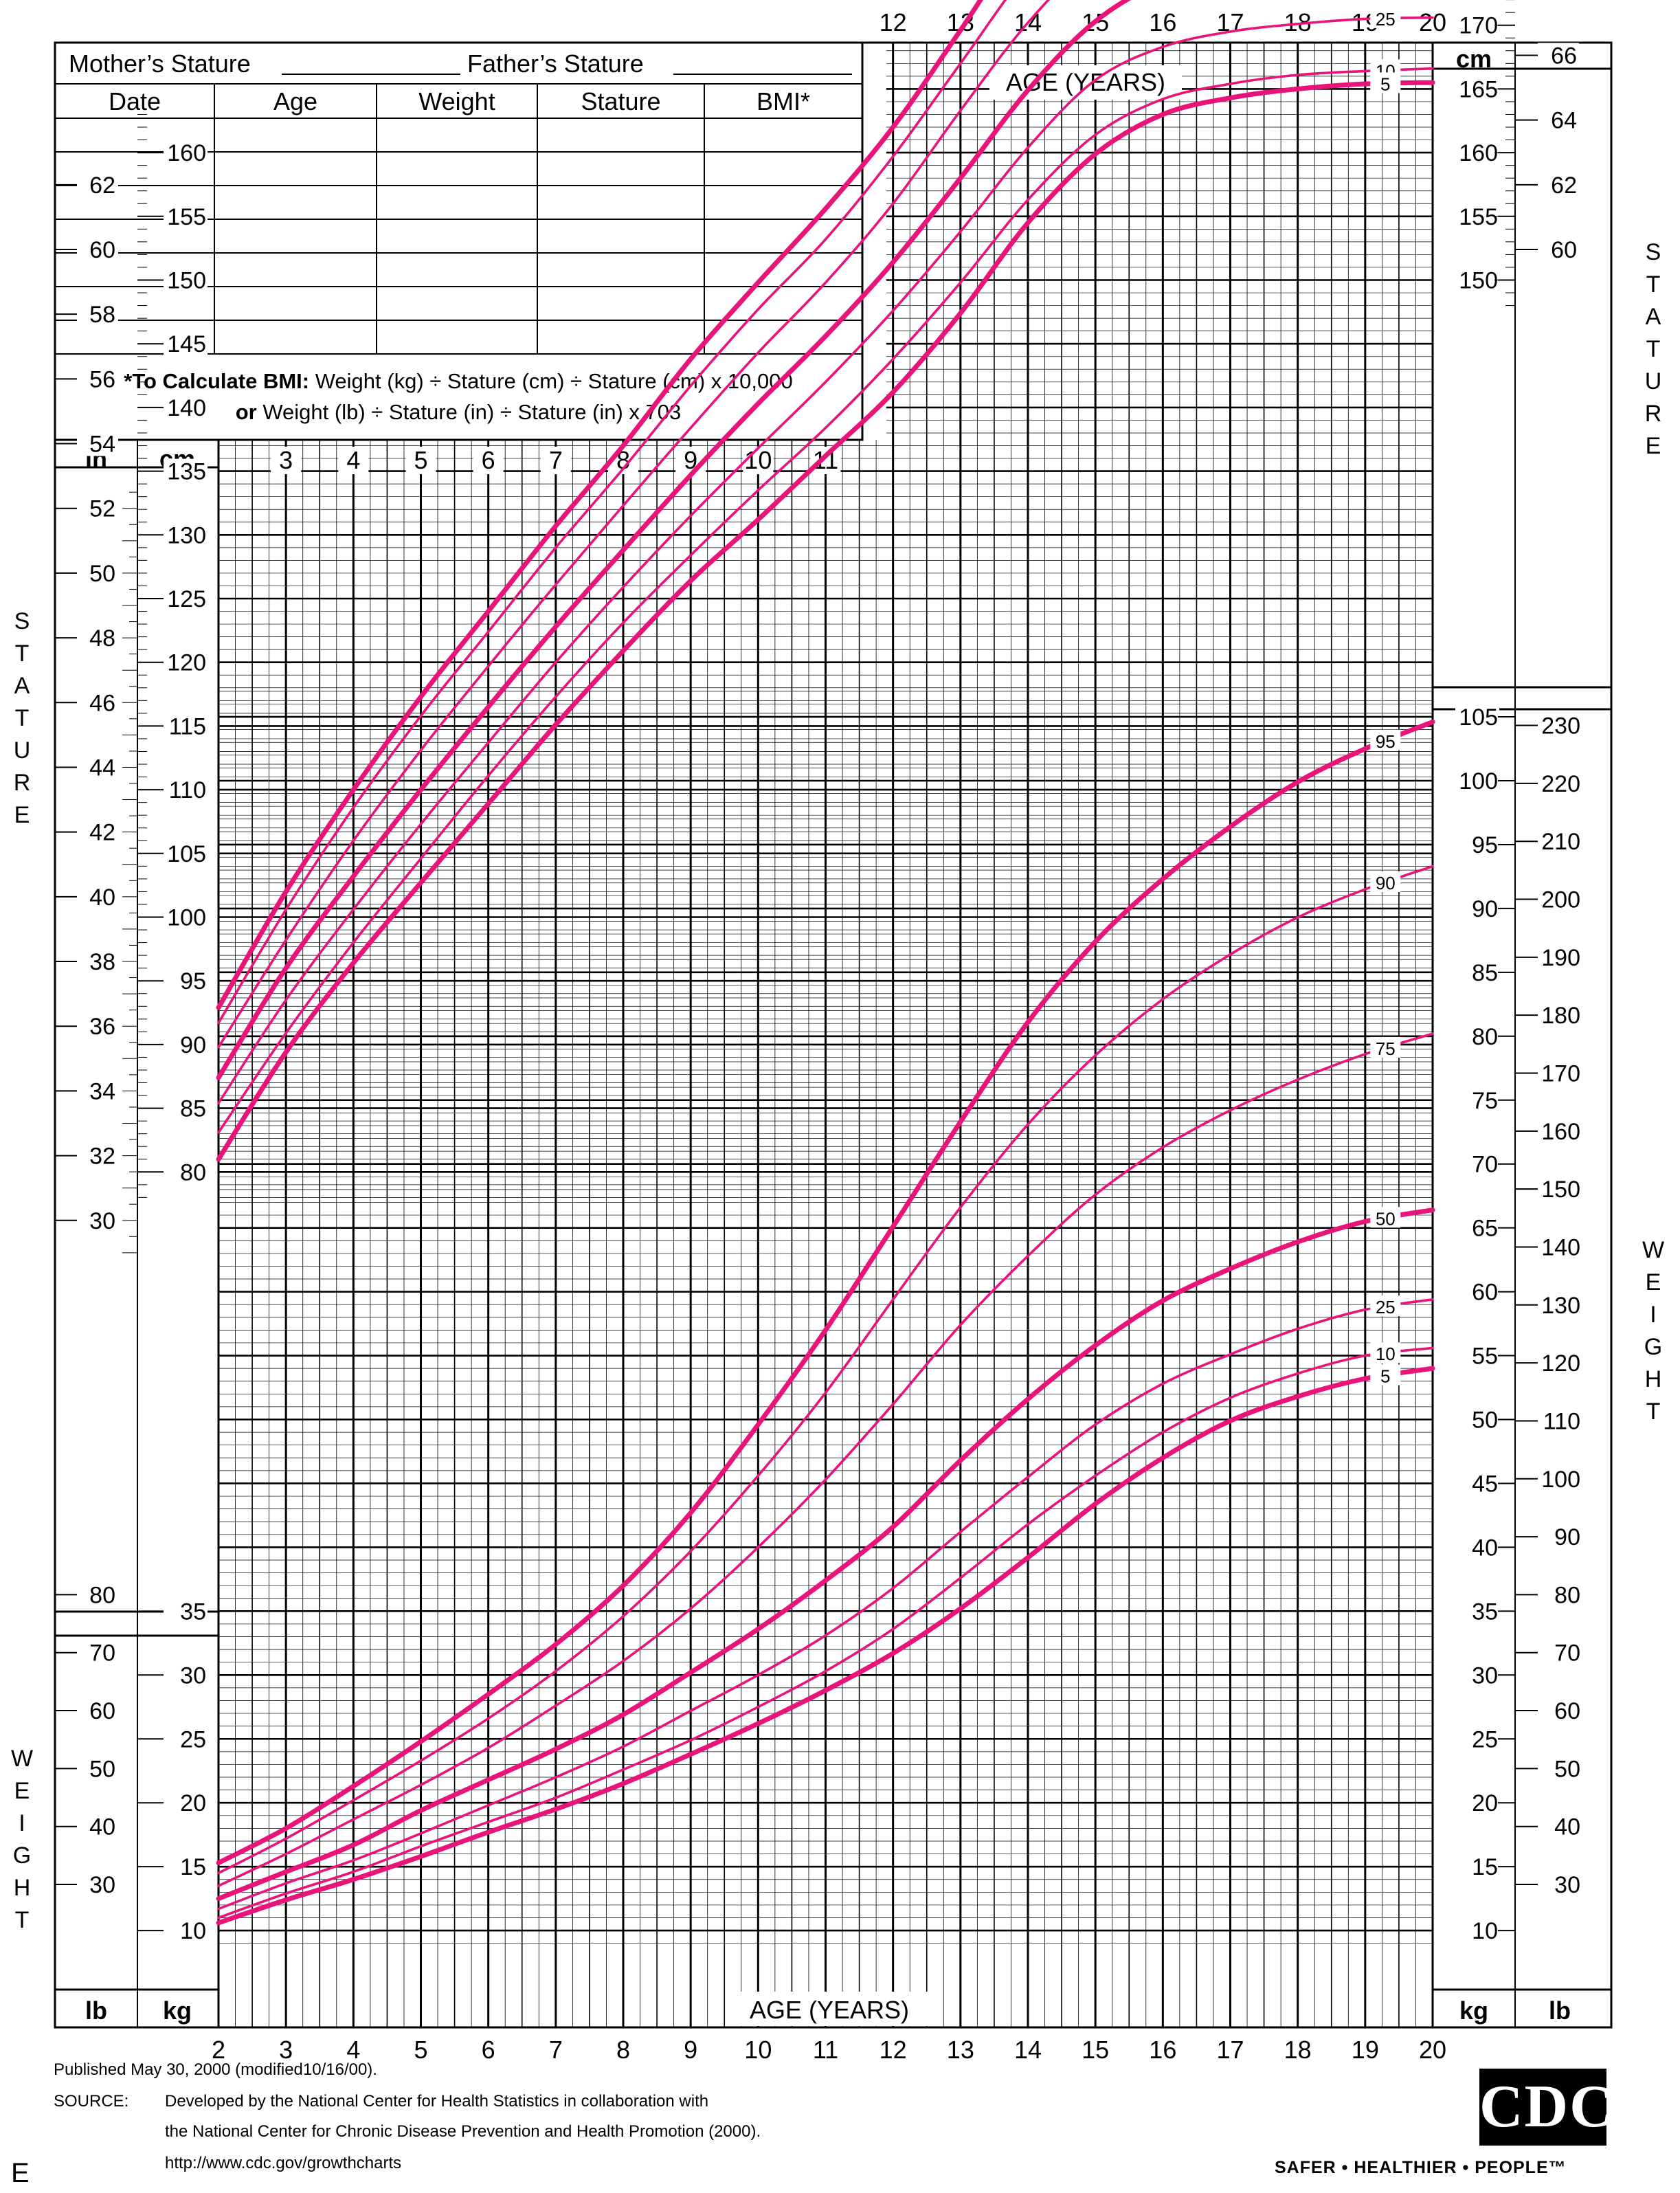 The height and width of the screenshot is (2193, 1680). I want to click on stature-label-bg, so click(1385, 82).